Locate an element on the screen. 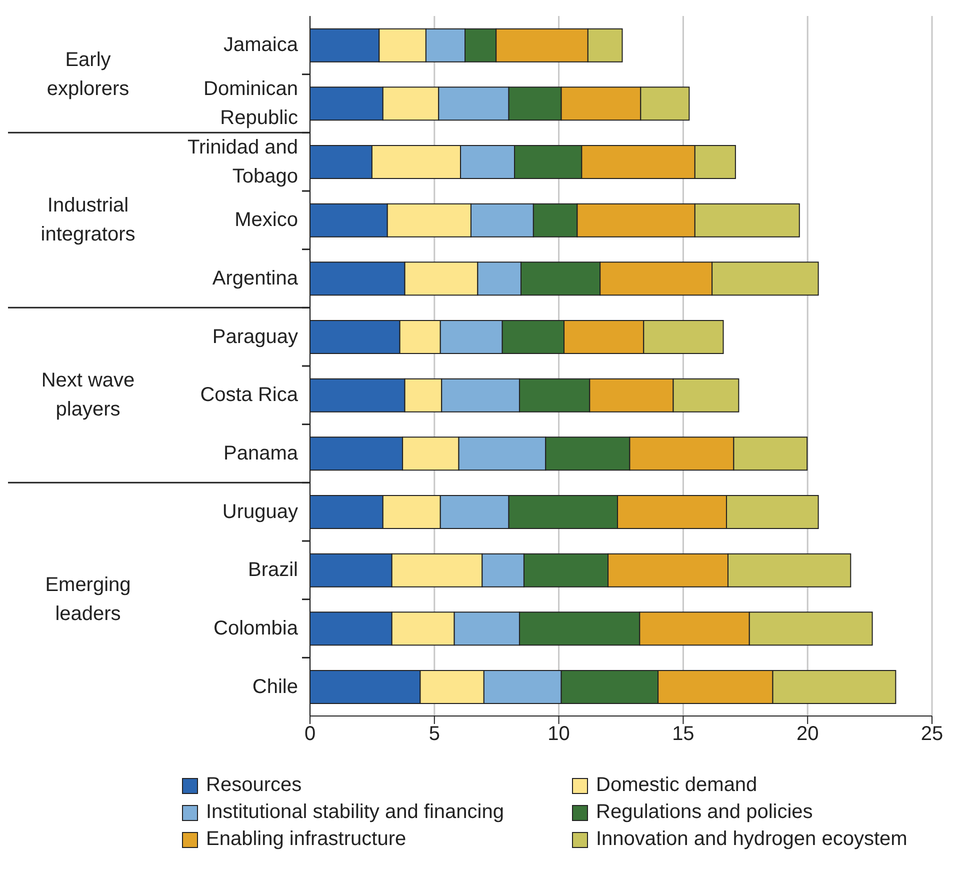 The height and width of the screenshot is (887, 964). y-tick-label: Panama is located at coordinates (261, 453).